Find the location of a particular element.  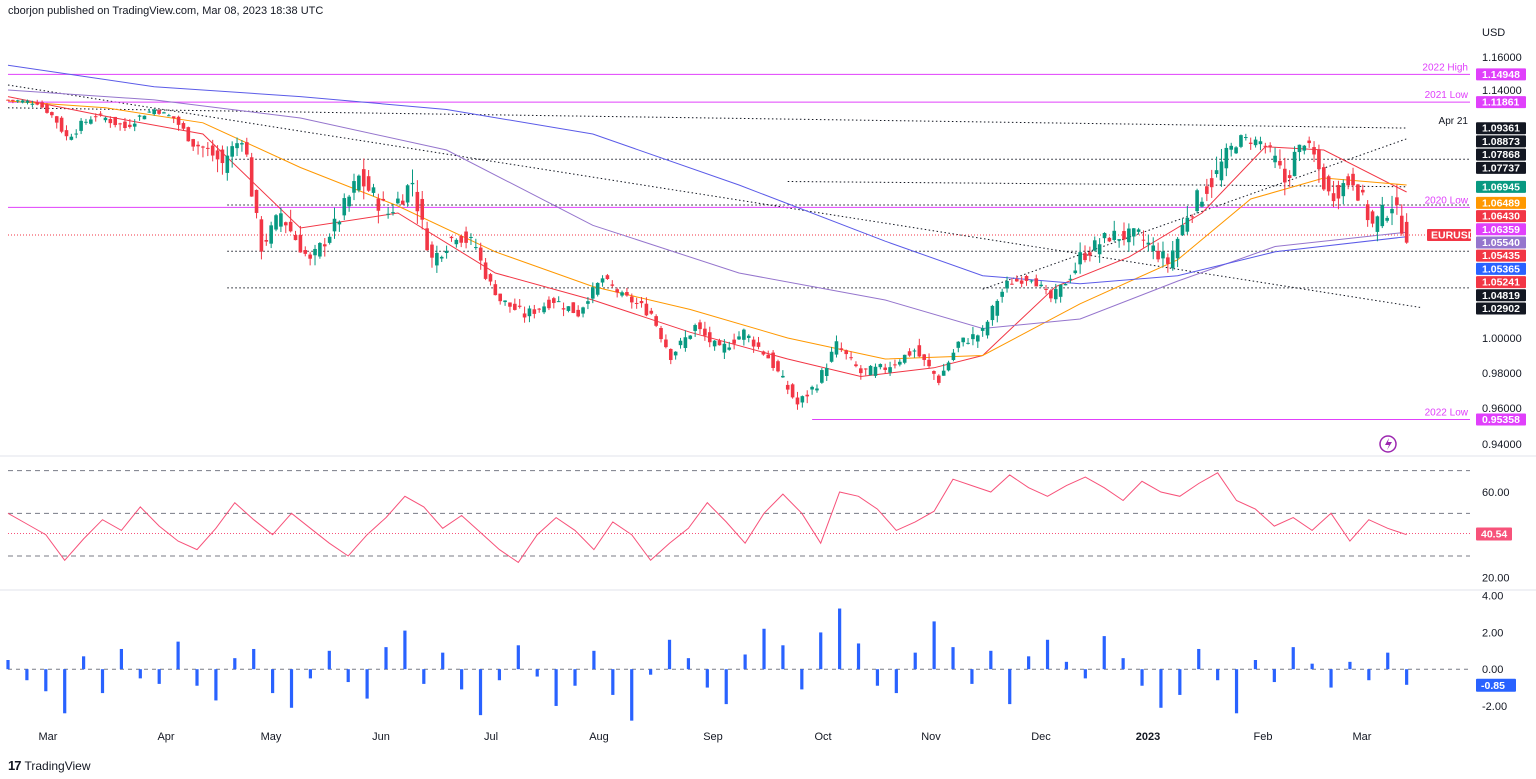

price-tag: 1.14948 is located at coordinates (1501, 74).